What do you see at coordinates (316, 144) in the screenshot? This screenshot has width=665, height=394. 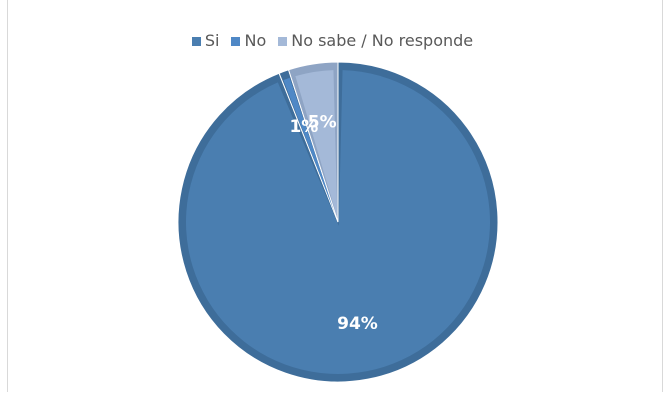 I see `slice-no-sabe-face` at bounding box center [316, 144].